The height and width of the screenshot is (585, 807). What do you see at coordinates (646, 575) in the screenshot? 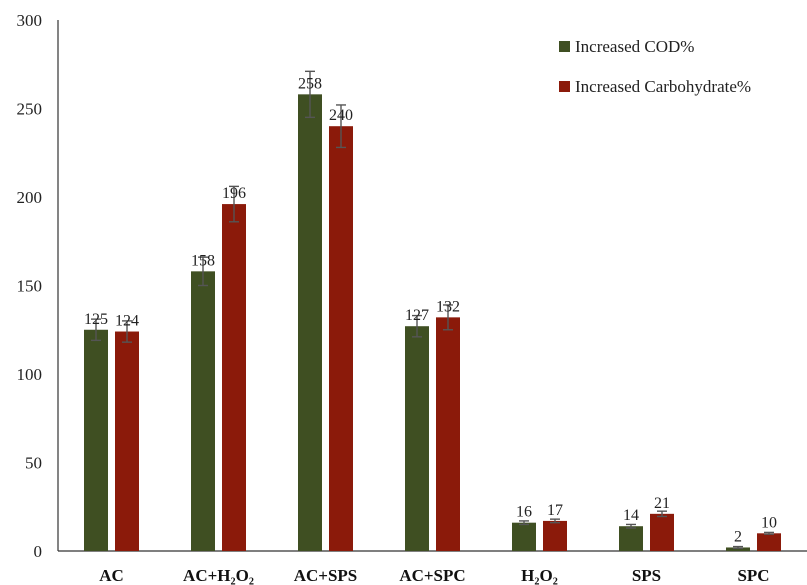
I see `x-category-label: SPS` at bounding box center [646, 575].